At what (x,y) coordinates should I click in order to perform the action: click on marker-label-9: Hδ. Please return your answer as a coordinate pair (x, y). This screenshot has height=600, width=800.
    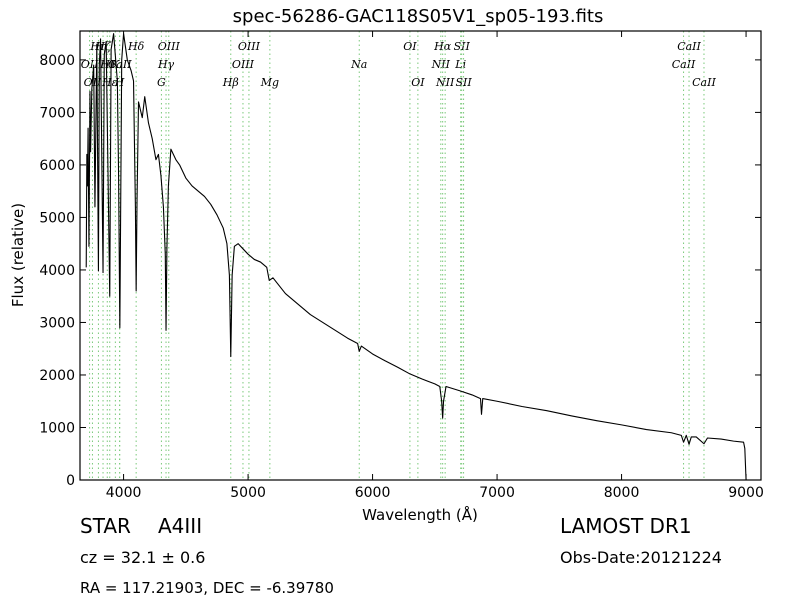
    Looking at the image, I should click on (136, 46).